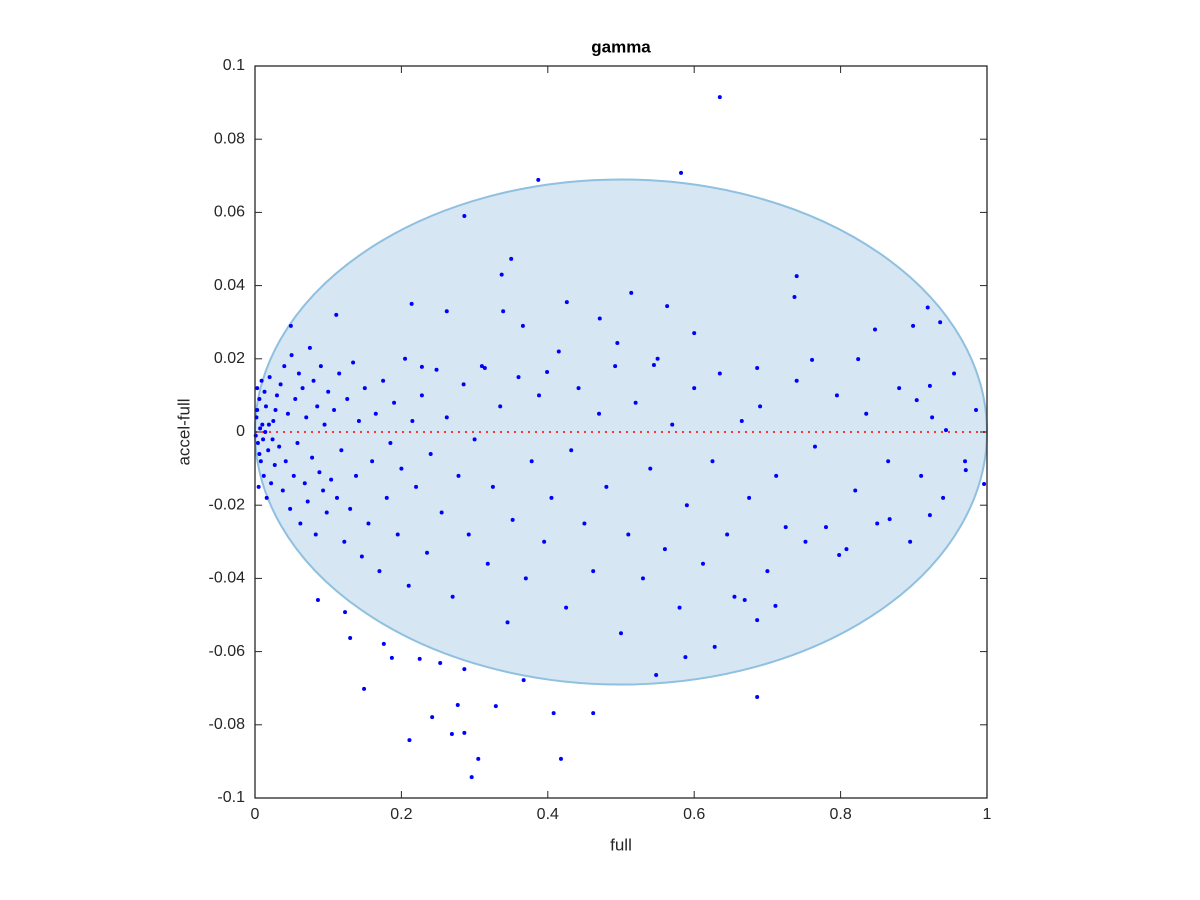  Describe the element at coordinates (227, 504) in the screenshot. I see `y-tick-label: -0.02` at that location.